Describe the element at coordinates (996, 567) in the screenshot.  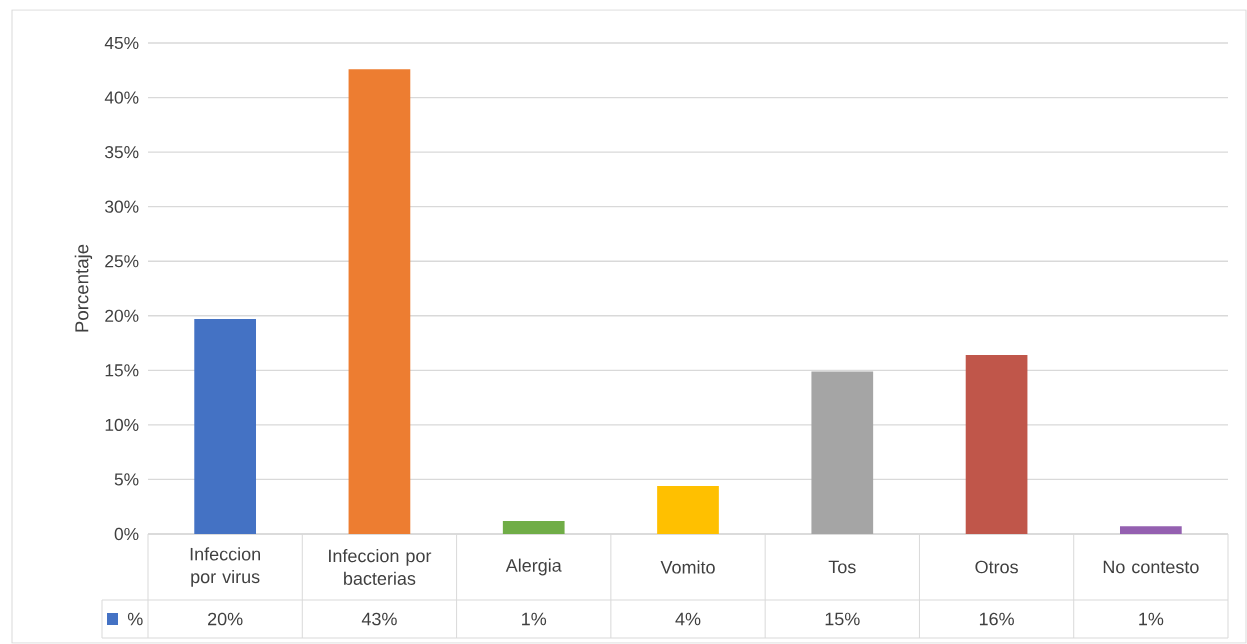
I see `x-tick-label: Otros` at that location.